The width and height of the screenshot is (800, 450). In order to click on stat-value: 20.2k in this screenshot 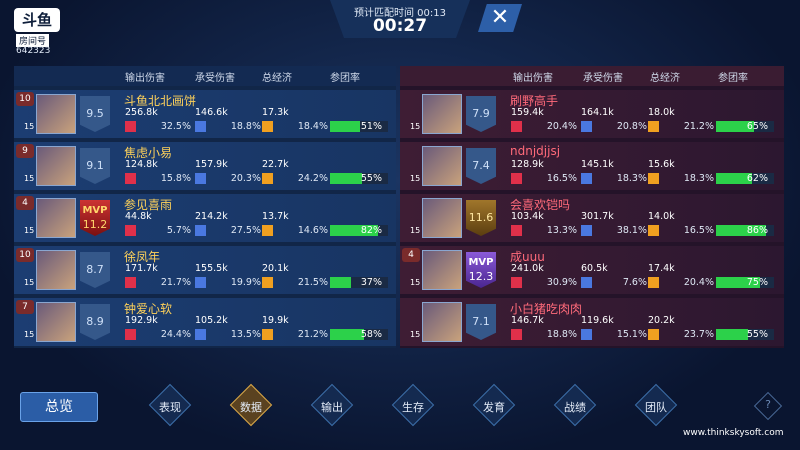, I will do `click(661, 320)`.